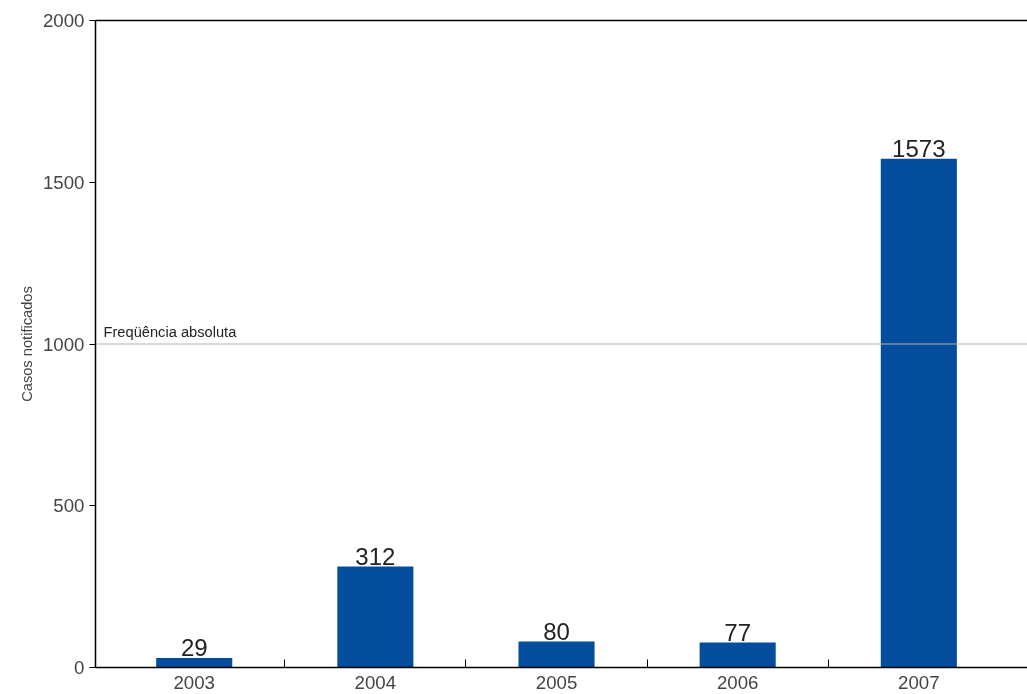 The height and width of the screenshot is (694, 1027). I want to click on x-tick-label: 2005, so click(556, 682).